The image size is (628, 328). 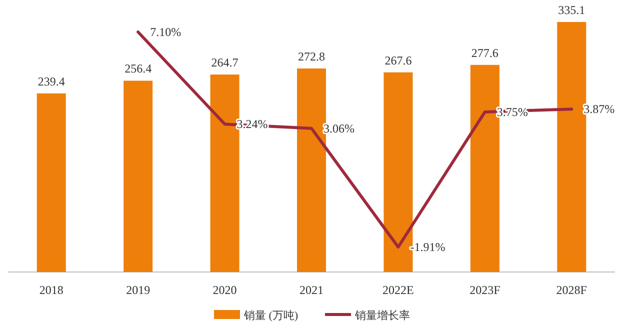 I want to click on data-label: 239.4, so click(x=51, y=81).